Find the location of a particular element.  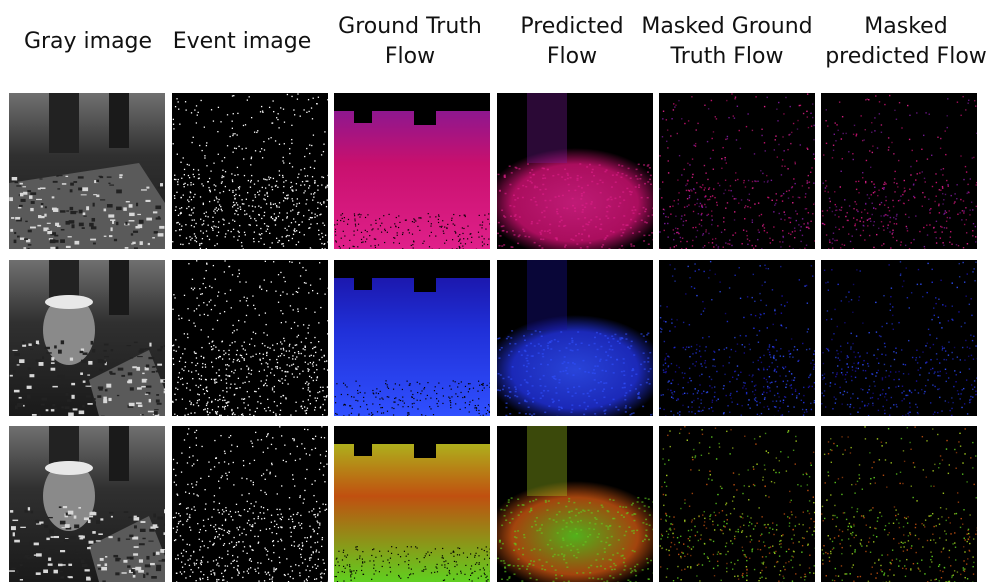

col-header-pred-flow: Predicted Flow is located at coordinates (572, 42).